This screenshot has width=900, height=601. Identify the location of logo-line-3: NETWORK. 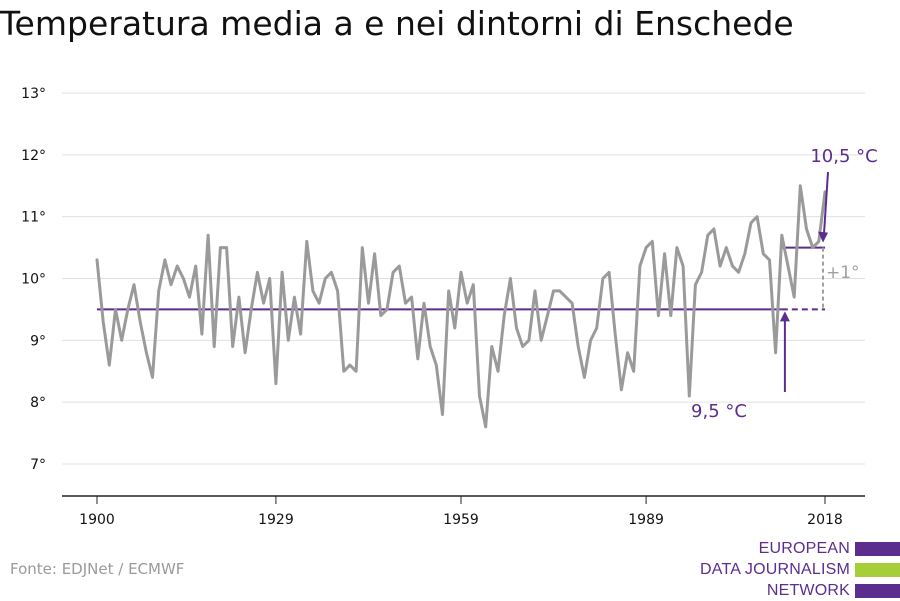
(808, 590).